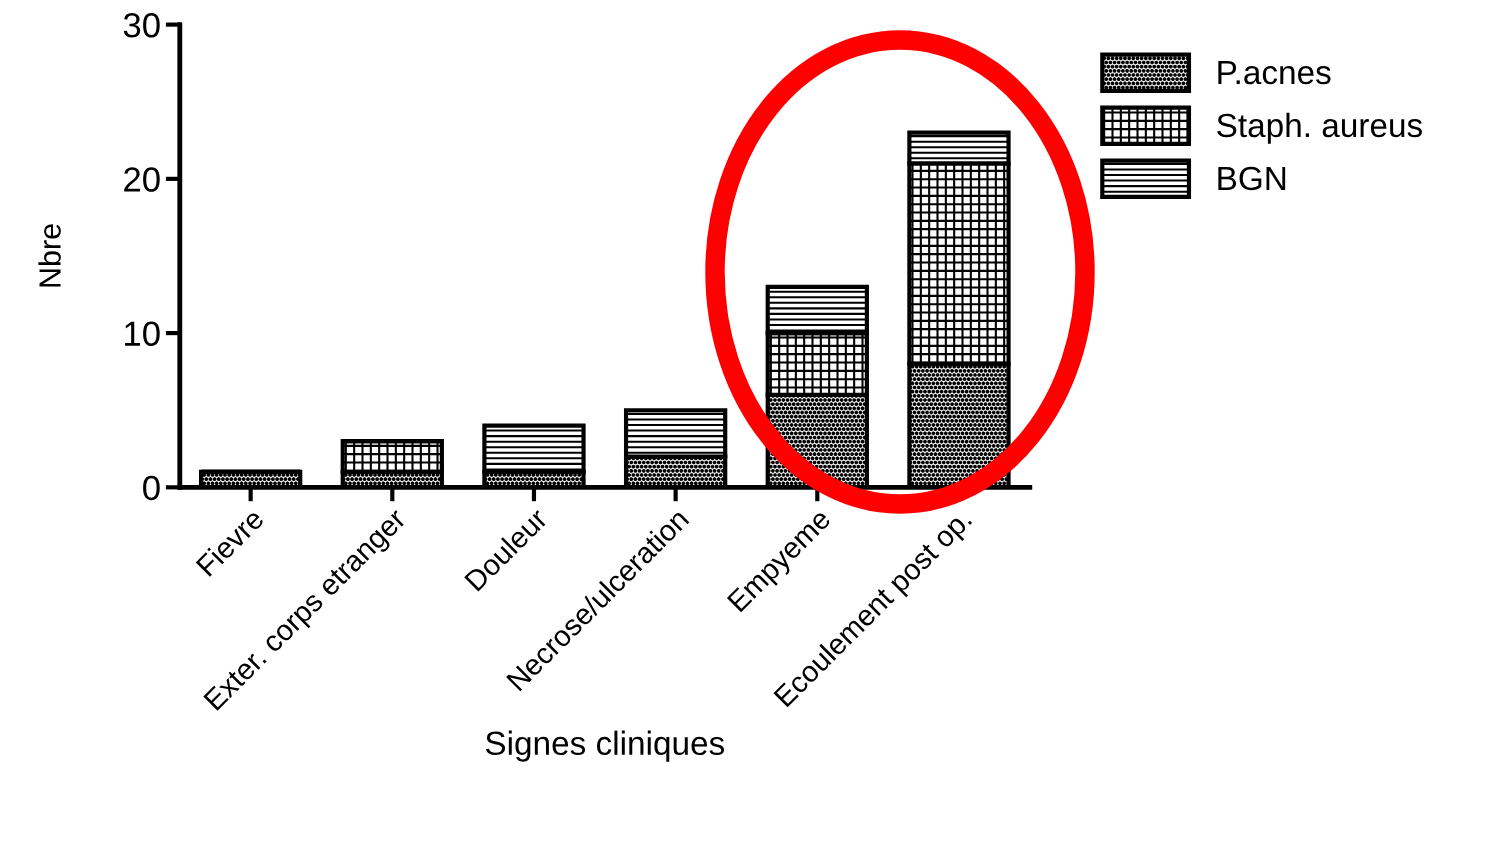 The image size is (1486, 849). What do you see at coordinates (1252, 178) in the screenshot?
I see `legend-label: BGN` at bounding box center [1252, 178].